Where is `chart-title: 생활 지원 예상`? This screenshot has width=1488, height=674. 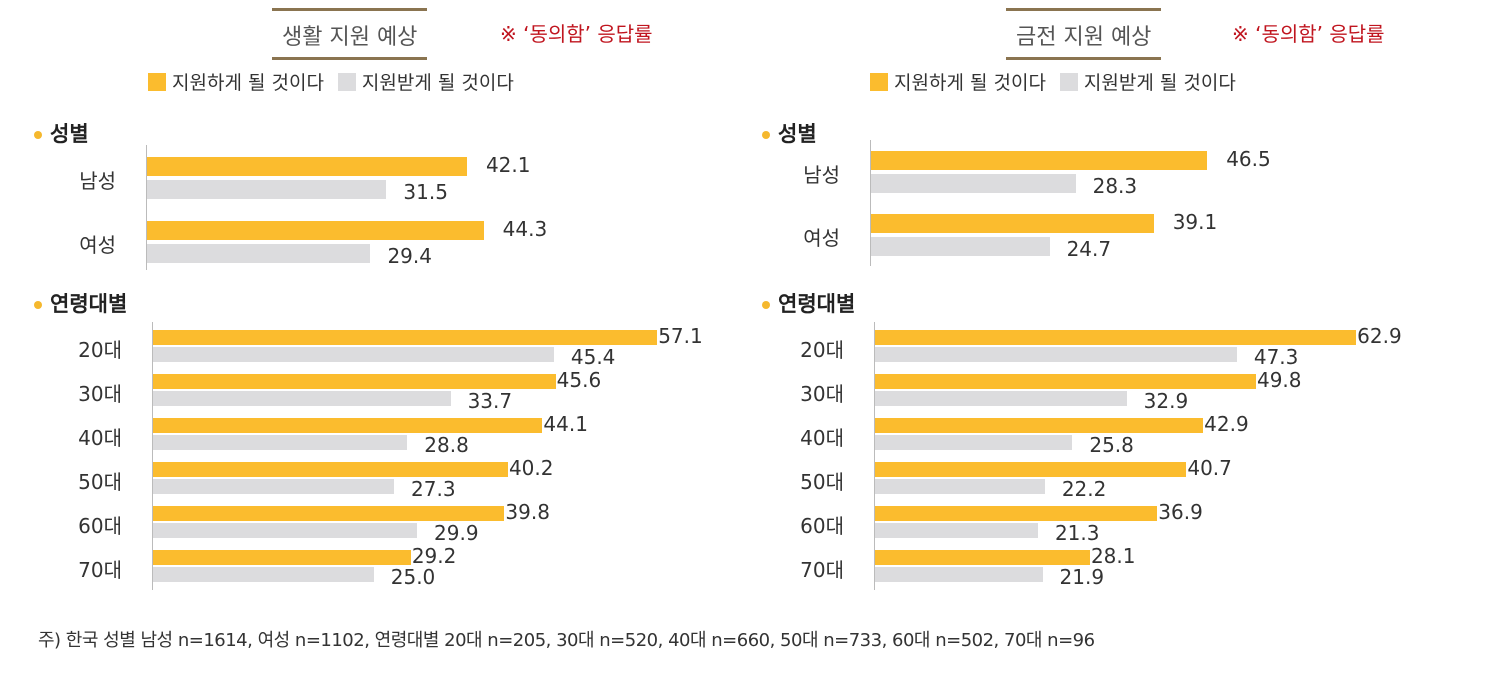 chart-title: 생활 지원 예상 is located at coordinates (350, 34).